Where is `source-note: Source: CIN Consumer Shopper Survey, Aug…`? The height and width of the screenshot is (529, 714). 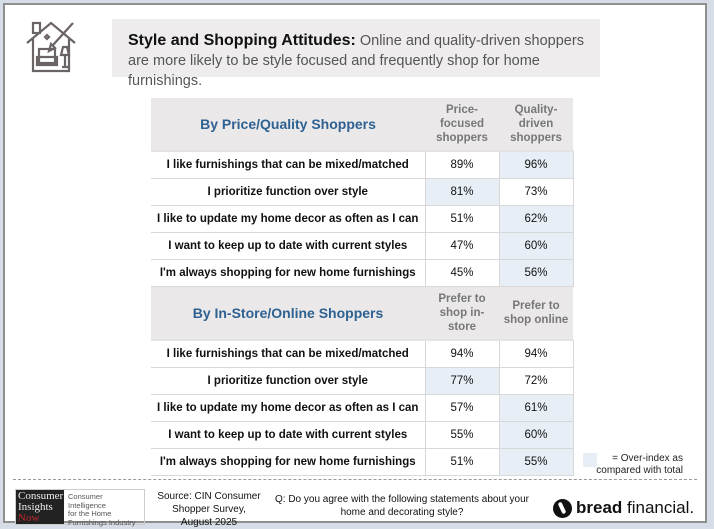 source-note: Source: CIN Consumer Shopper Survey, Aug… is located at coordinates (209, 509).